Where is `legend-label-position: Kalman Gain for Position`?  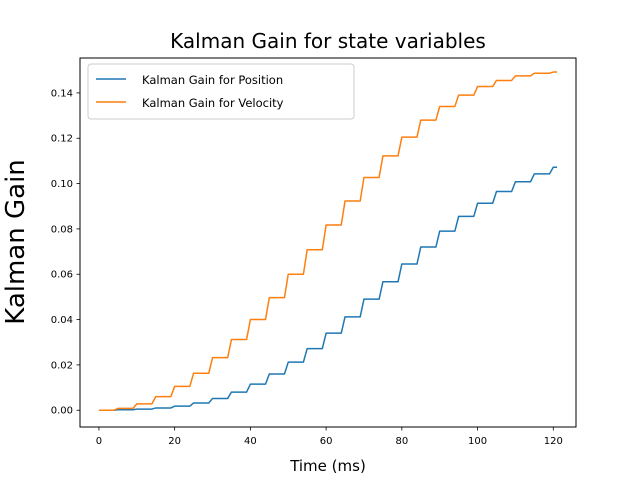 legend-label-position: Kalman Gain for Position is located at coordinates (212, 80).